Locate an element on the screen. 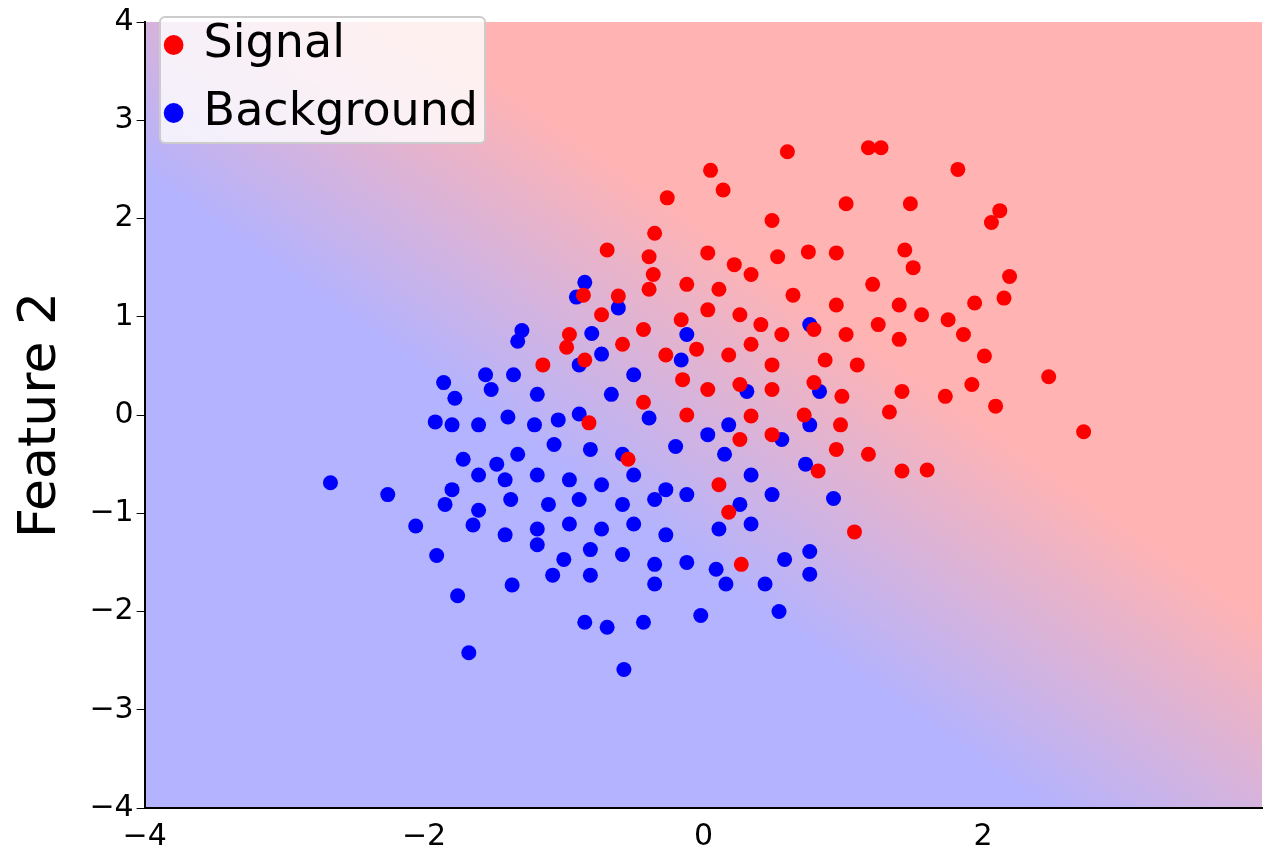  legend-label: Background is located at coordinates (341, 108).